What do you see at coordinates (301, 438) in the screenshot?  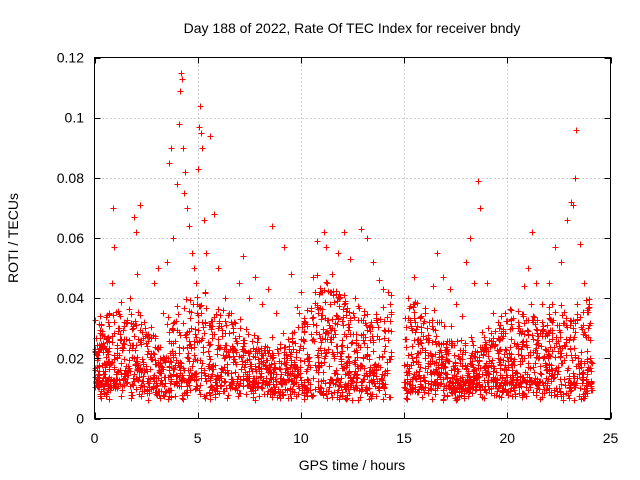 I see `x-tick-label: 10` at bounding box center [301, 438].